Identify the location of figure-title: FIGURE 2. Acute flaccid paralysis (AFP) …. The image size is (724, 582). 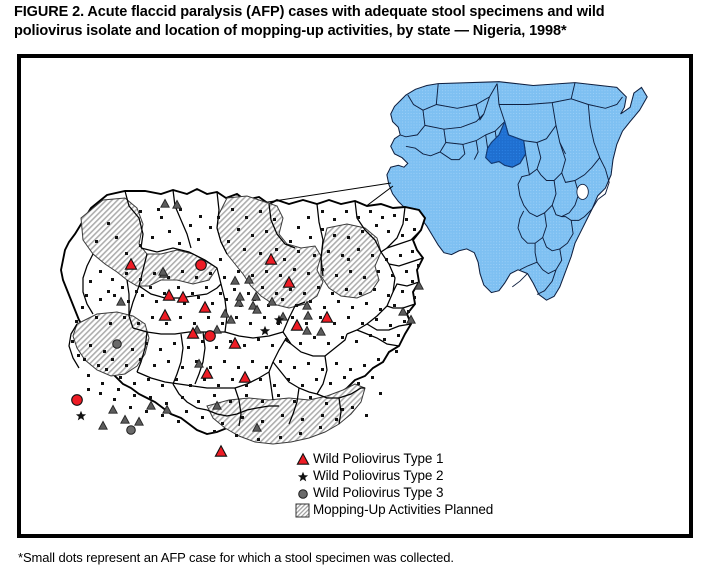
(364, 22).